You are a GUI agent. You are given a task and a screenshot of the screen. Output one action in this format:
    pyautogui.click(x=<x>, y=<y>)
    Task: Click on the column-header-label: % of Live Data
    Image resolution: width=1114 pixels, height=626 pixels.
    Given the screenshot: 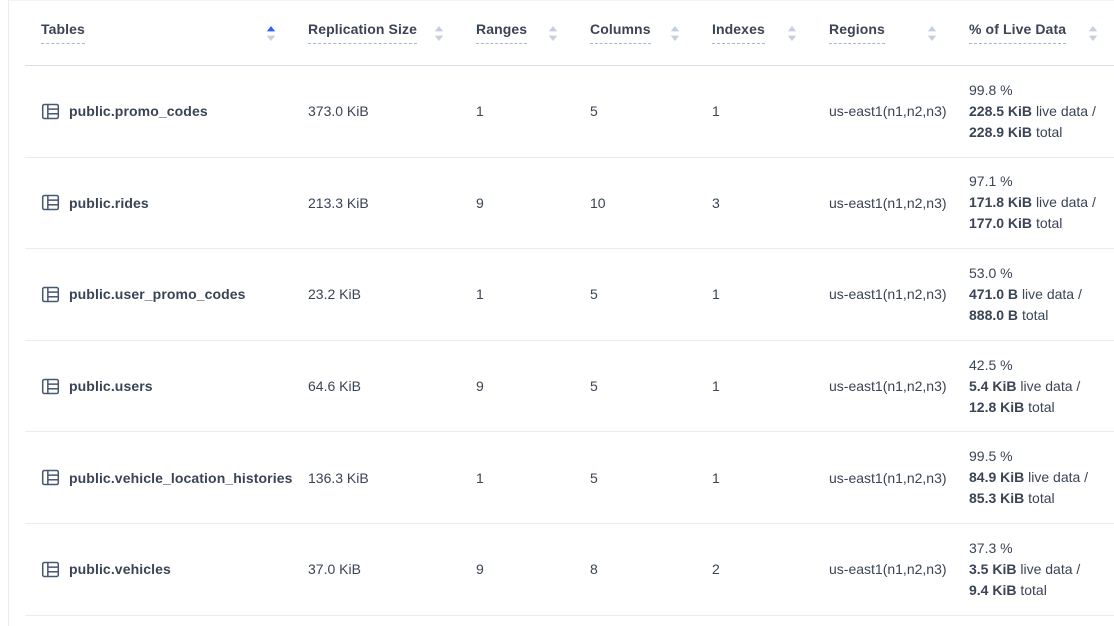 What is the action you would take?
    pyautogui.click(x=1018, y=33)
    